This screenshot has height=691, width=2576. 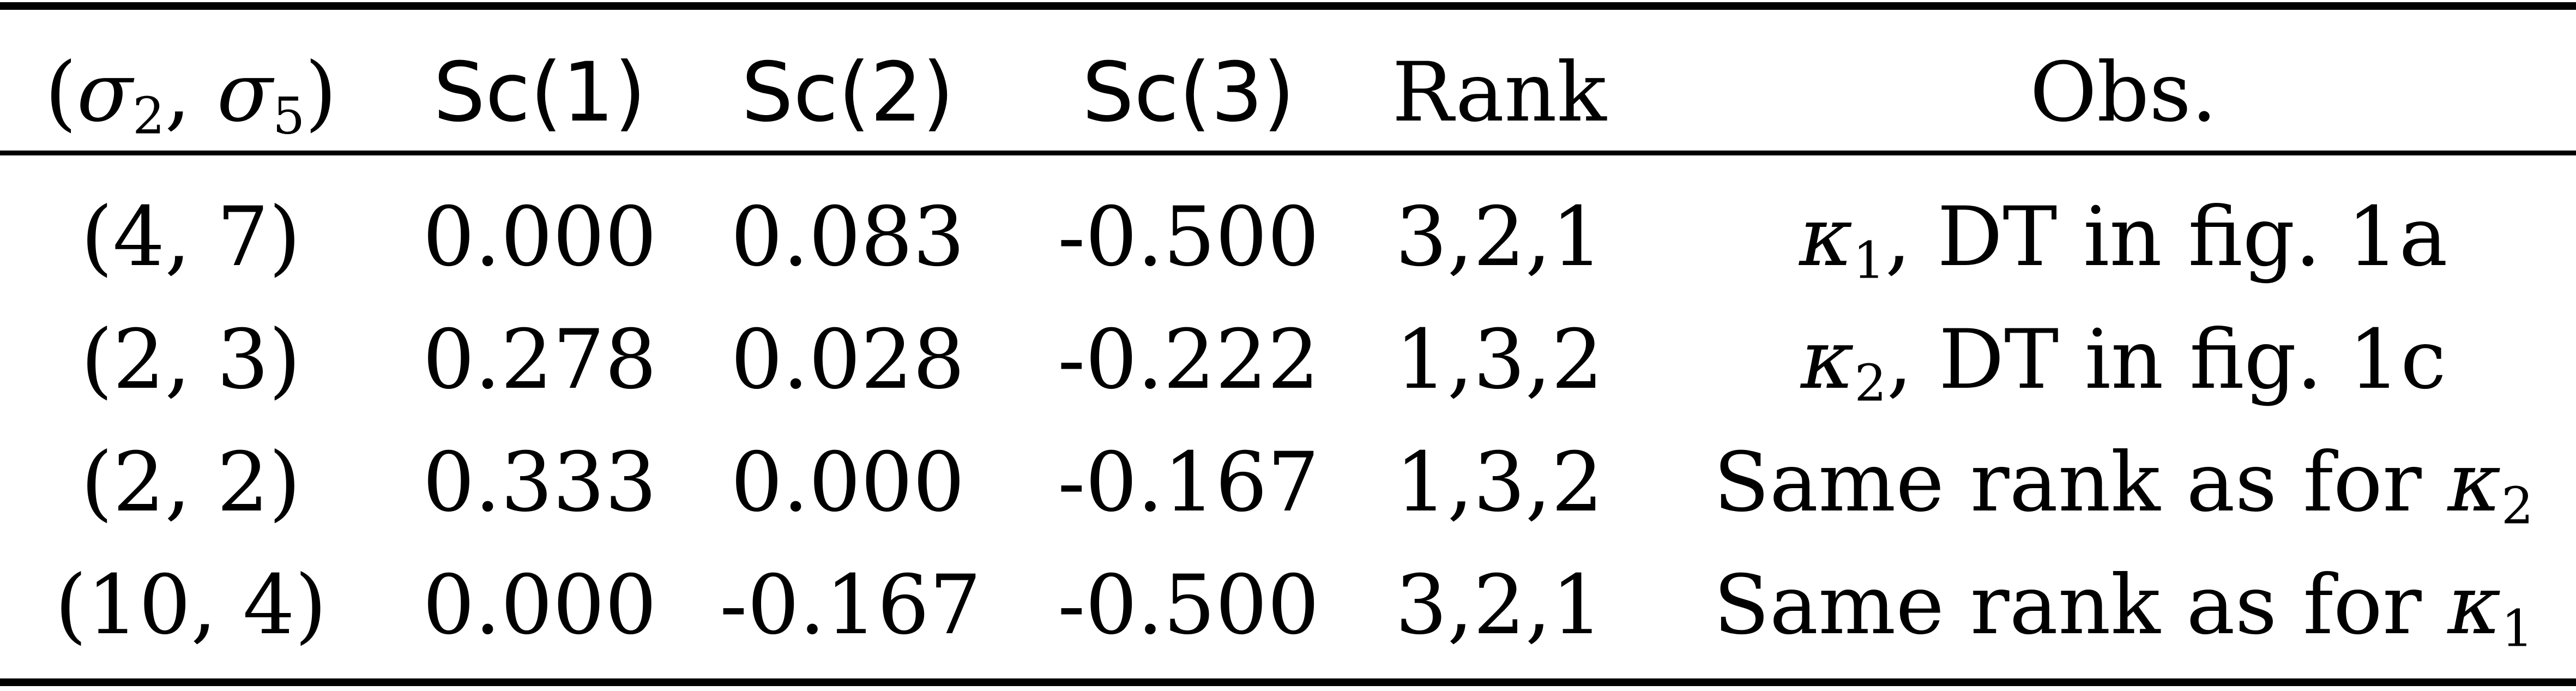 I want to click on cell-sc2: -0.167, so click(x=851, y=605).